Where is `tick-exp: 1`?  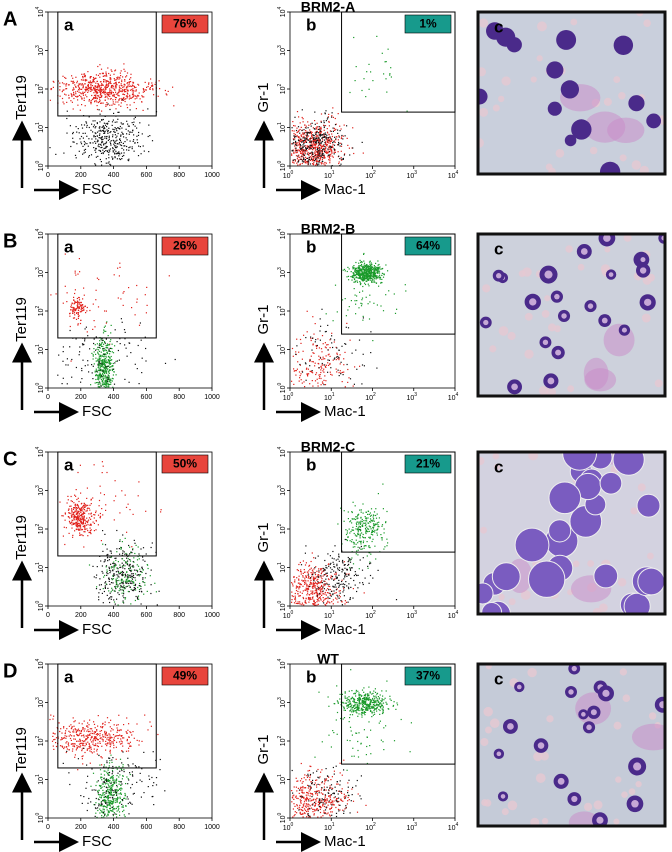 tick-exp: 1 is located at coordinates (38, 345).